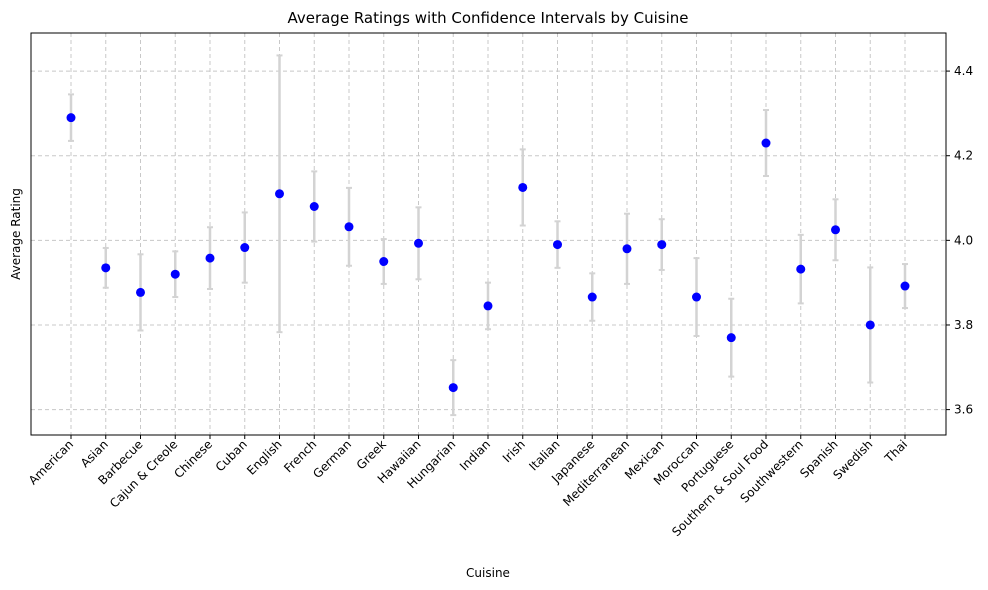  Describe the element at coordinates (94, 453) in the screenshot. I see `x-tick-label: Asian` at that location.